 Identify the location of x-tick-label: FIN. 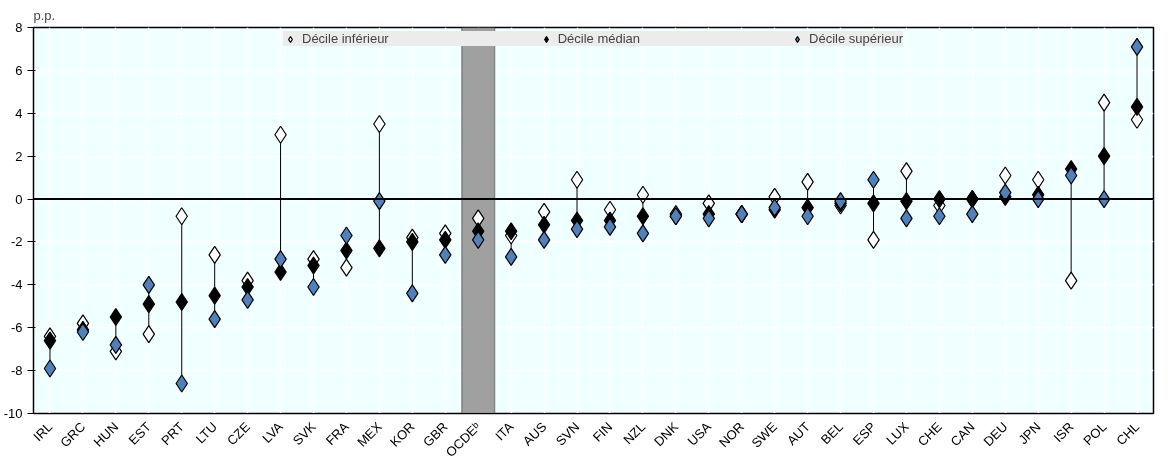
(602, 432).